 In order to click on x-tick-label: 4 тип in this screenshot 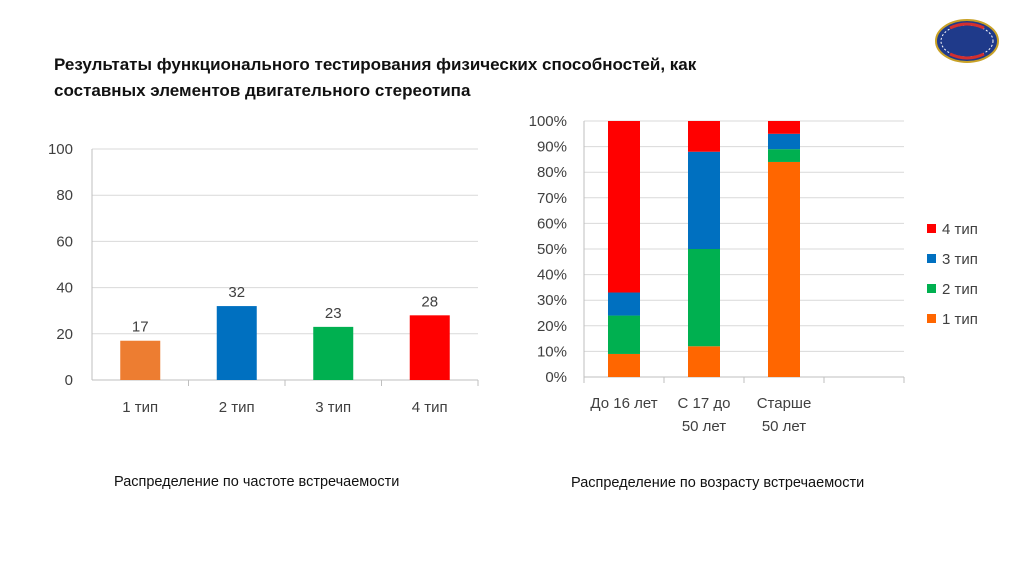, I will do `click(430, 407)`.